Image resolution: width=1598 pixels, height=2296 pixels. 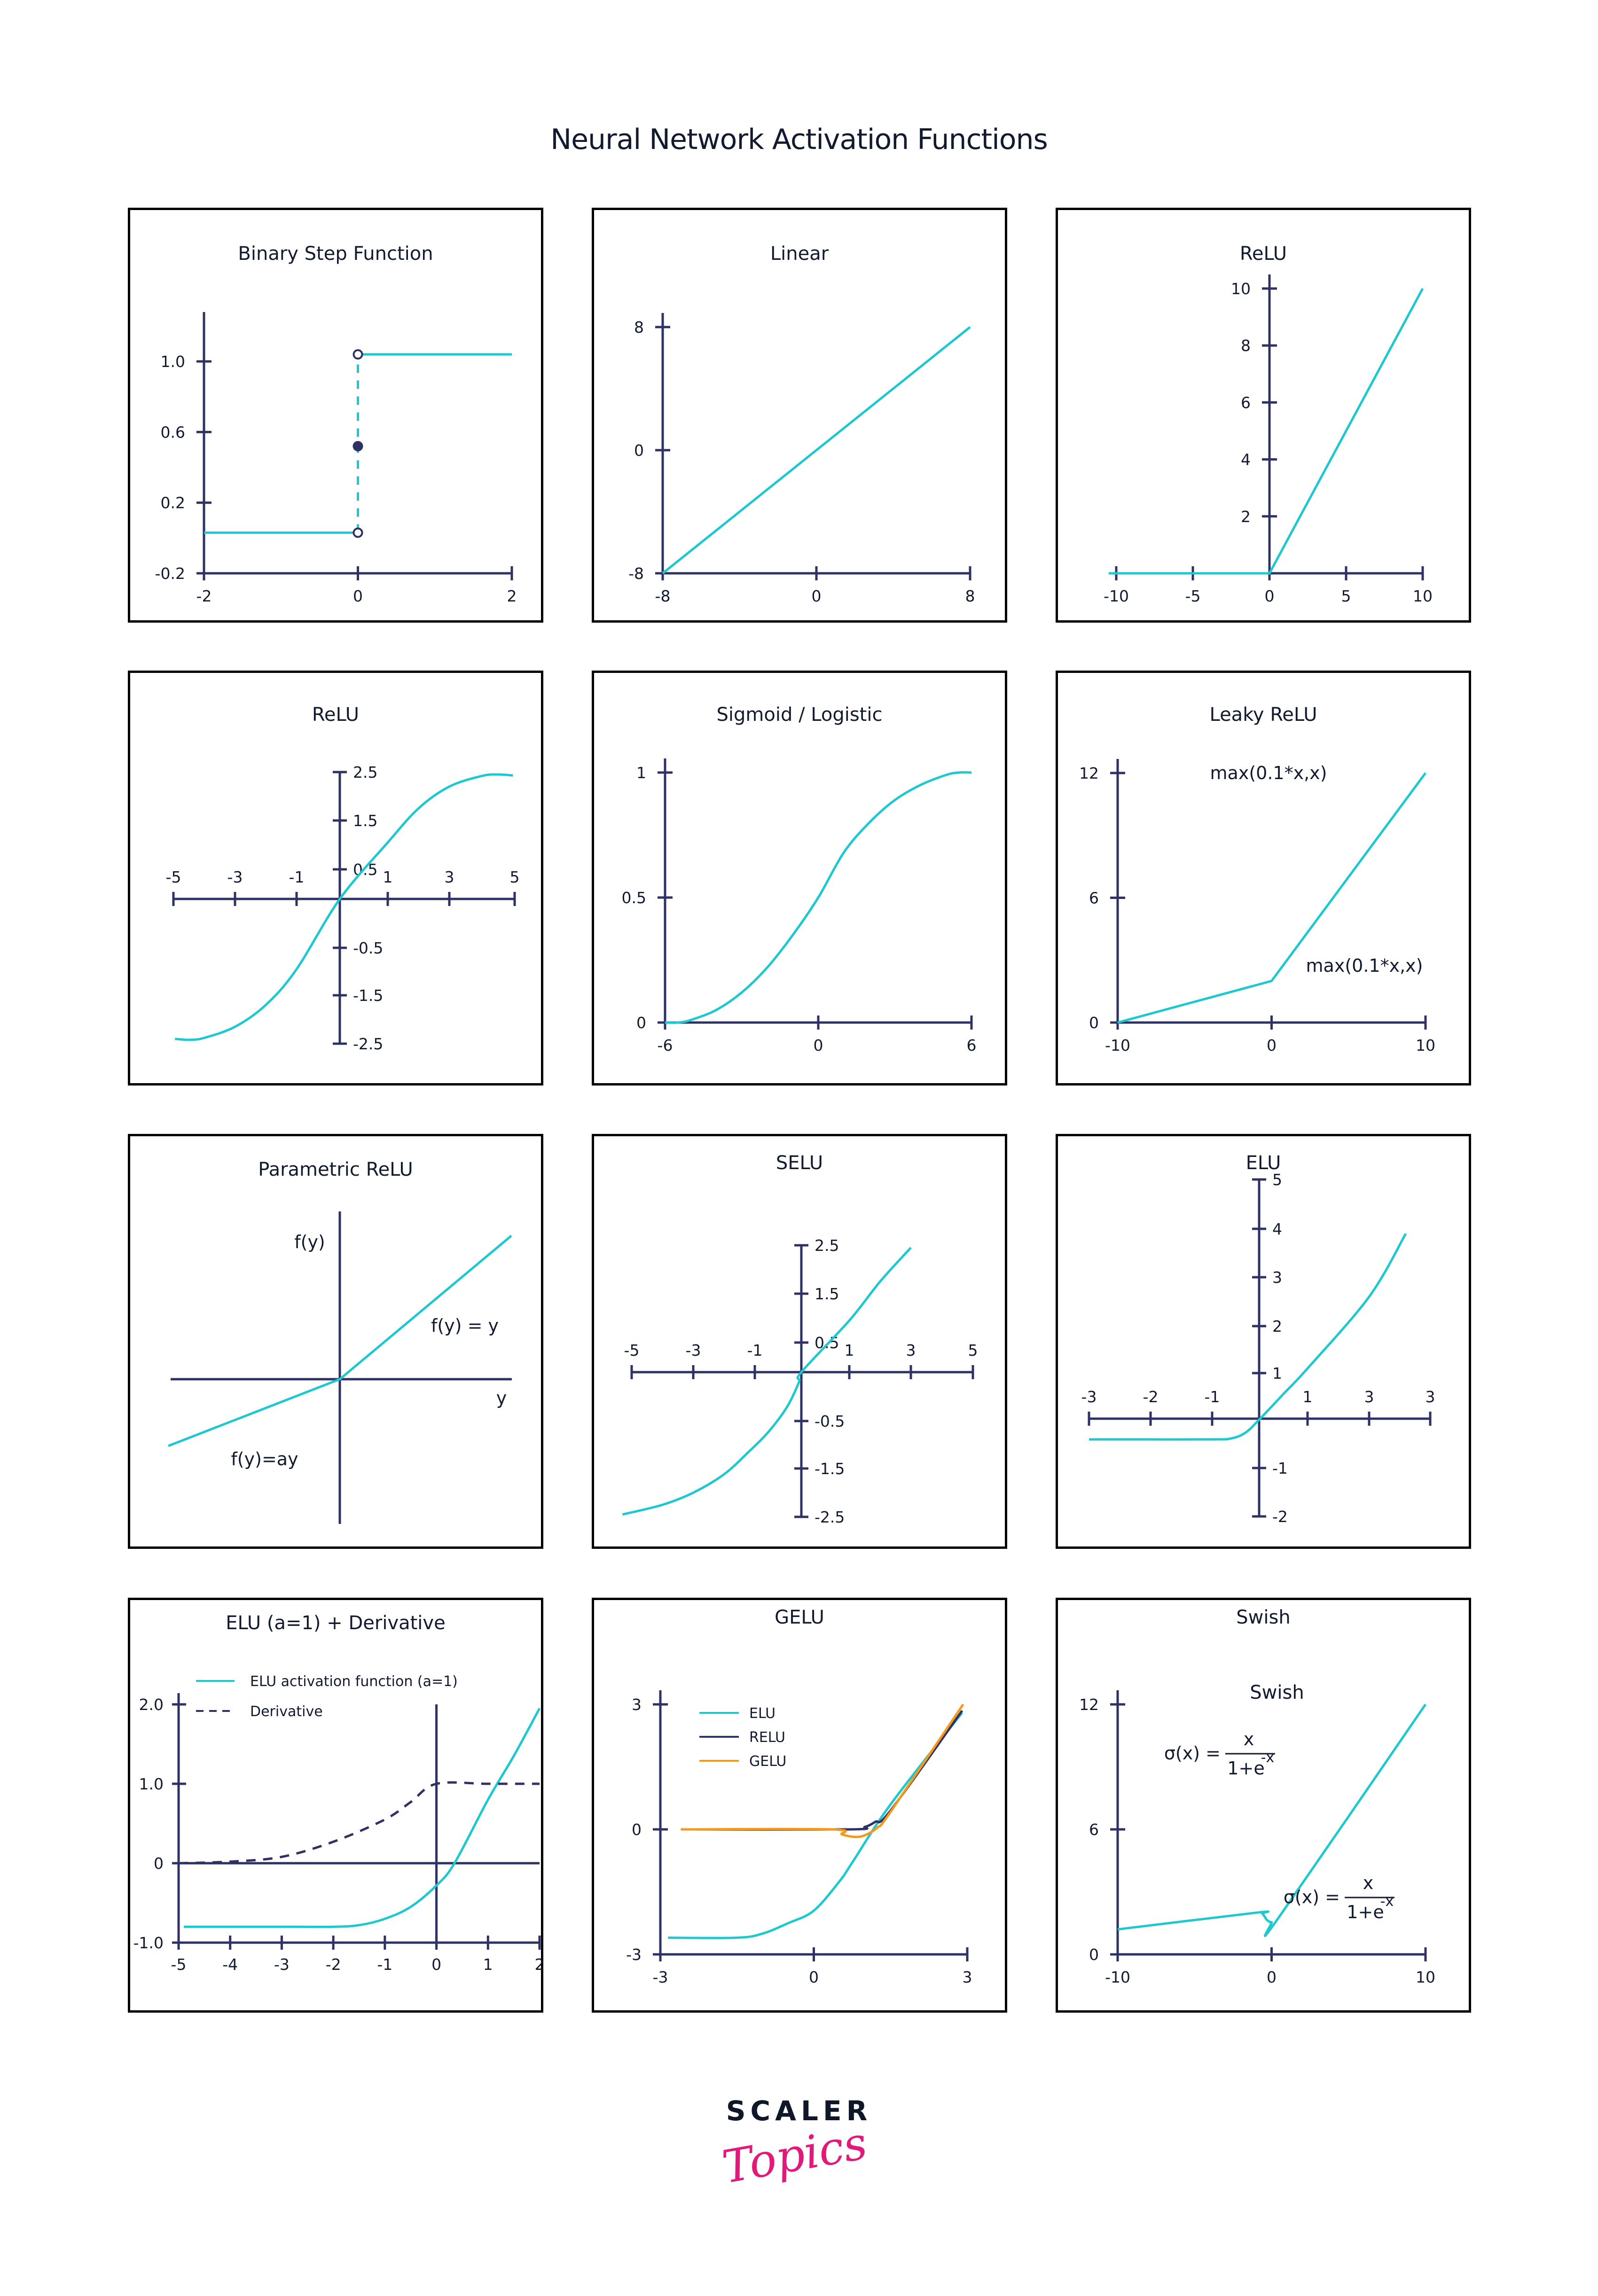 What do you see at coordinates (799, 139) in the screenshot?
I see `page-title: Neural Network Activation Functions` at bounding box center [799, 139].